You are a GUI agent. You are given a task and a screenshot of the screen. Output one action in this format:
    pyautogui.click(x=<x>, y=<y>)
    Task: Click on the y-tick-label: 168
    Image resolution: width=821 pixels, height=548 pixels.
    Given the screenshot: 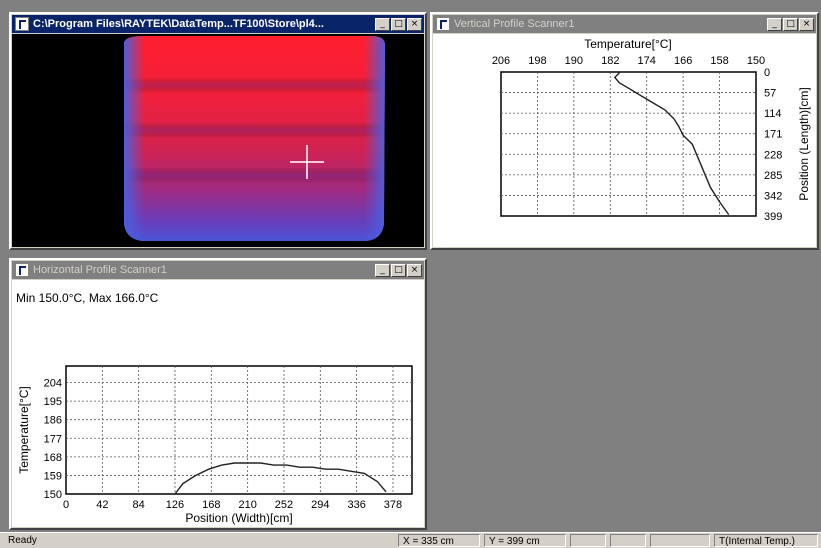 What is the action you would take?
    pyautogui.click(x=53, y=458)
    